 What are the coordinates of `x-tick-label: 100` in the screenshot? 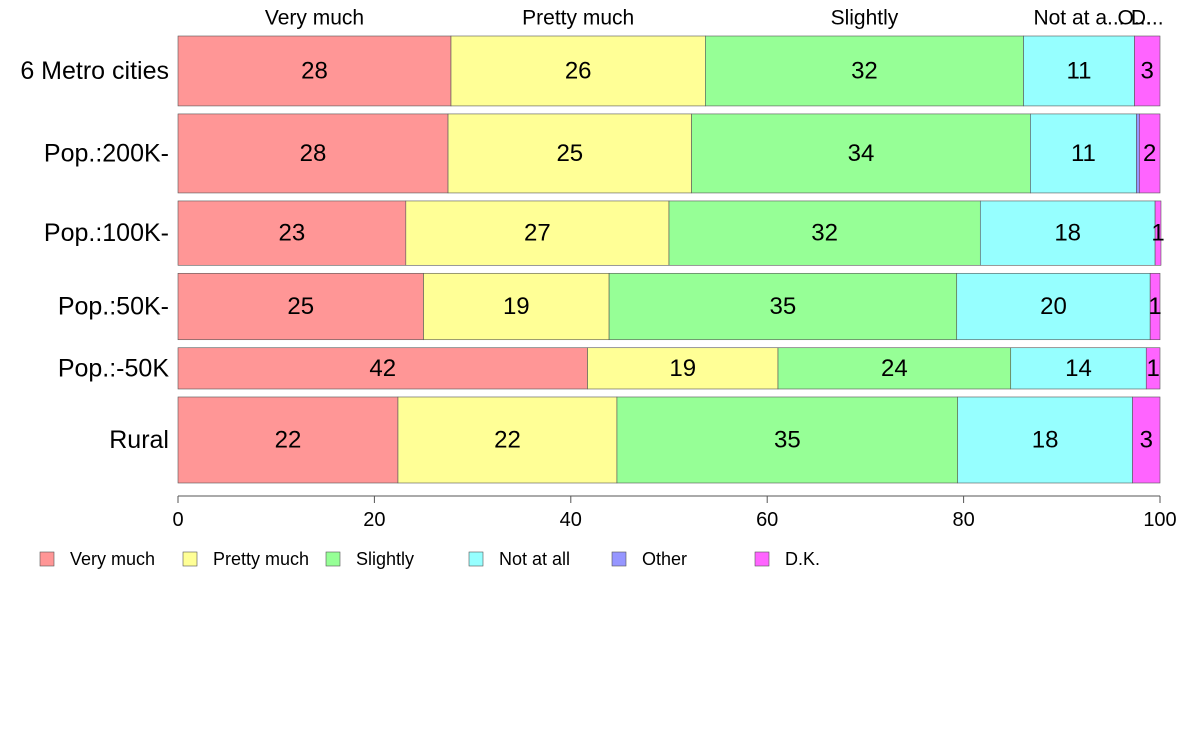 It's located at (1159, 520).